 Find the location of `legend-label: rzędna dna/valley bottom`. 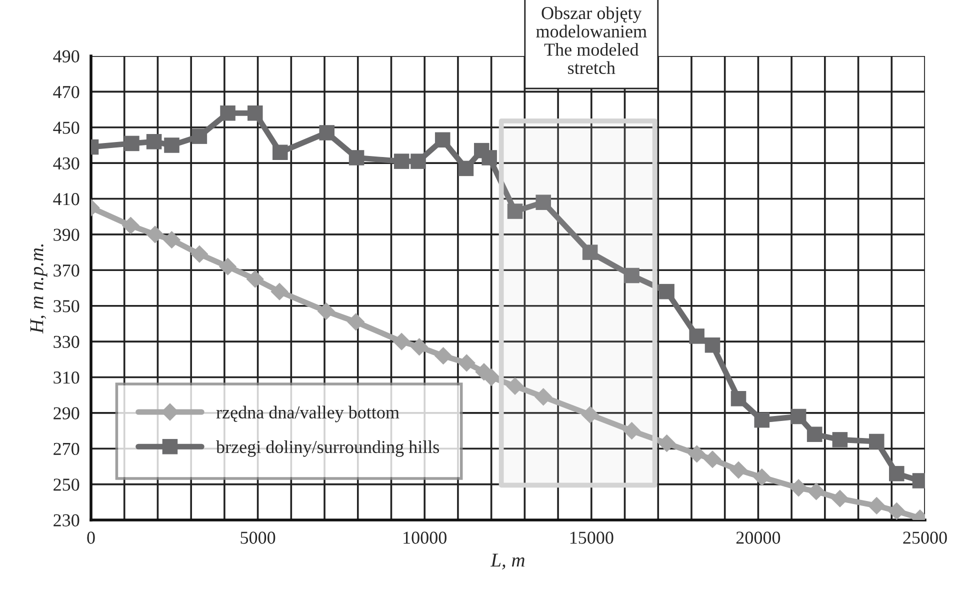

legend-label: rzędna dna/valley bottom is located at coordinates (308, 414).